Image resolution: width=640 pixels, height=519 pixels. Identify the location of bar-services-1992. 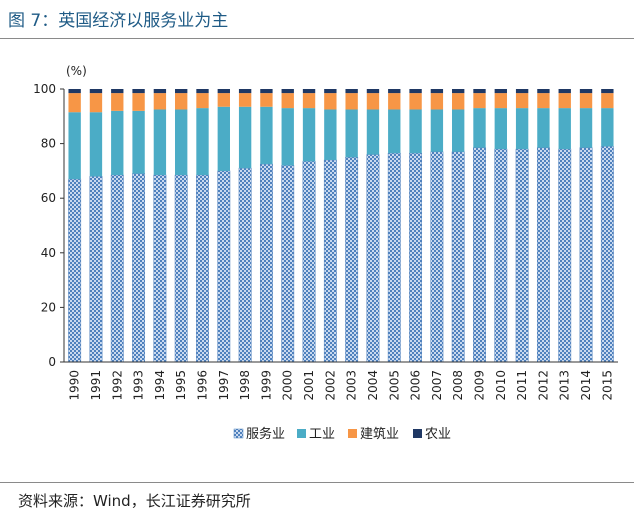
(117, 268).